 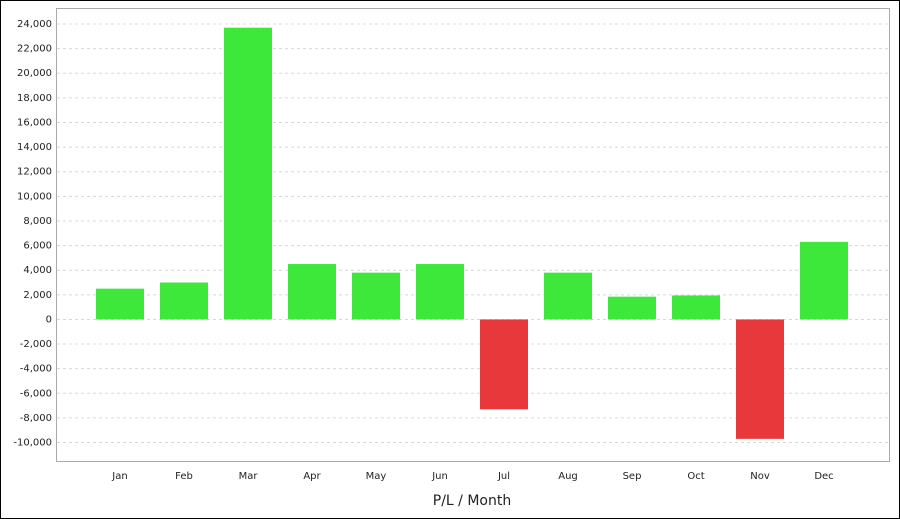 I want to click on x-tick-label: May, so click(x=376, y=476).